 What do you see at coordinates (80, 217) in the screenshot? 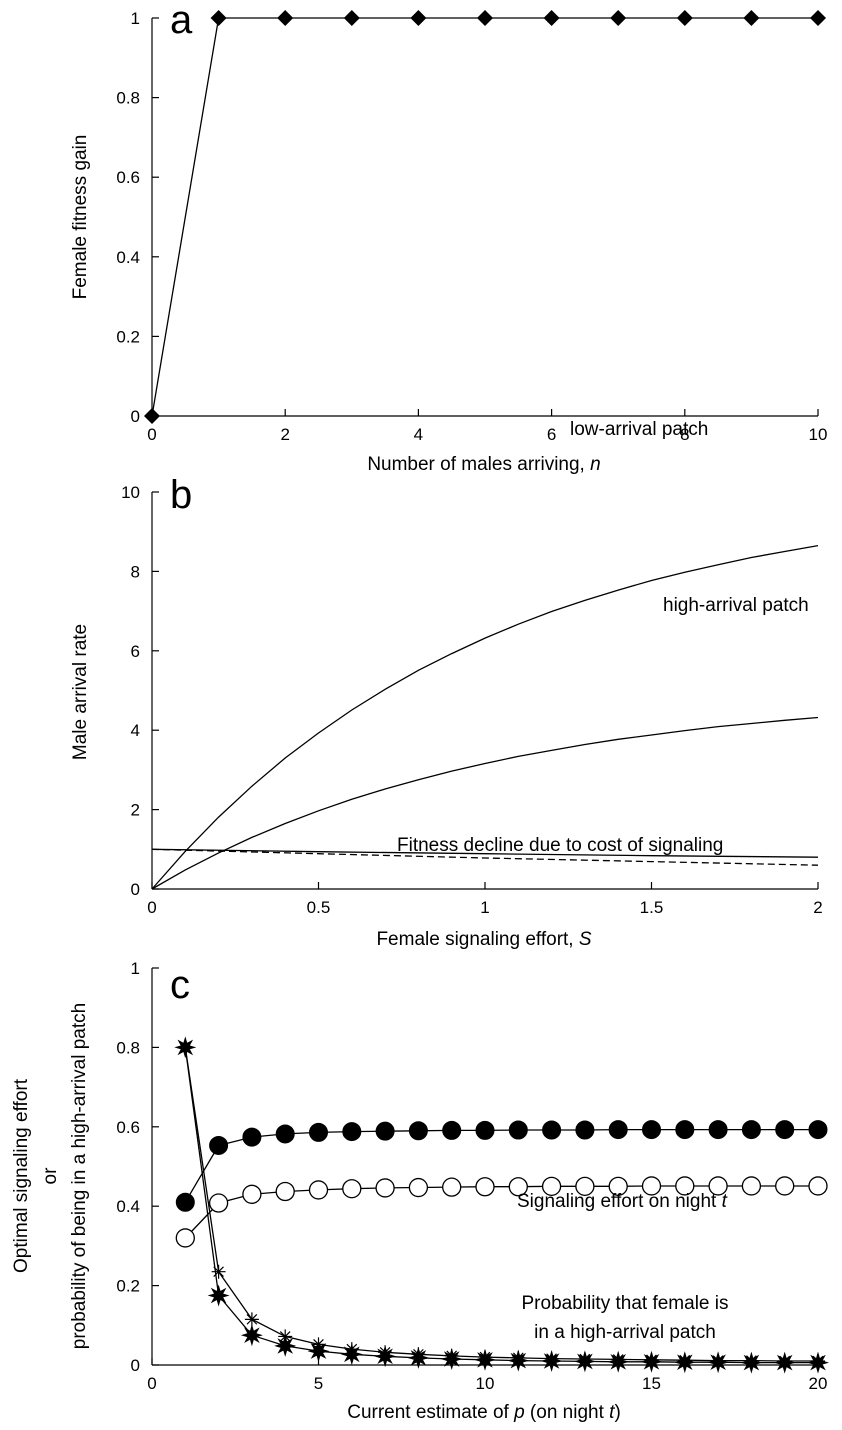
I see `panel-a-ylabel: Female fitness gain` at bounding box center [80, 217].